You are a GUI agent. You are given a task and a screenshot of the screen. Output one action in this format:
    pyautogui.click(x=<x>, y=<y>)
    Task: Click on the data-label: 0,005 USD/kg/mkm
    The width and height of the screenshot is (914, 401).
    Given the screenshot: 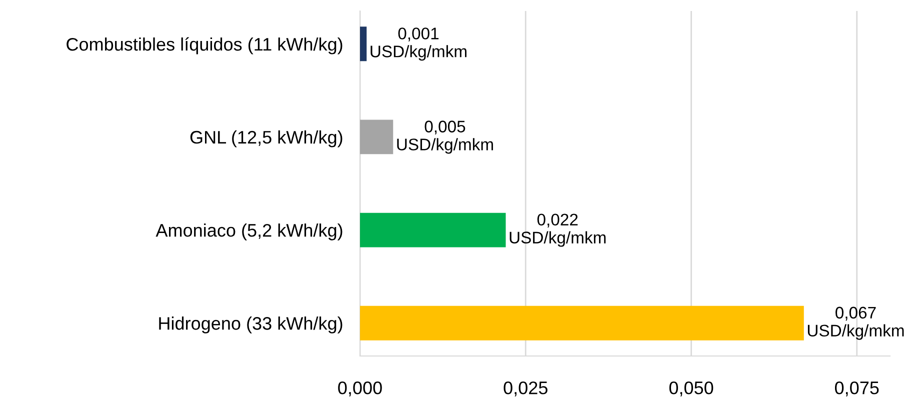 What is the action you would take?
    pyautogui.click(x=445, y=137)
    